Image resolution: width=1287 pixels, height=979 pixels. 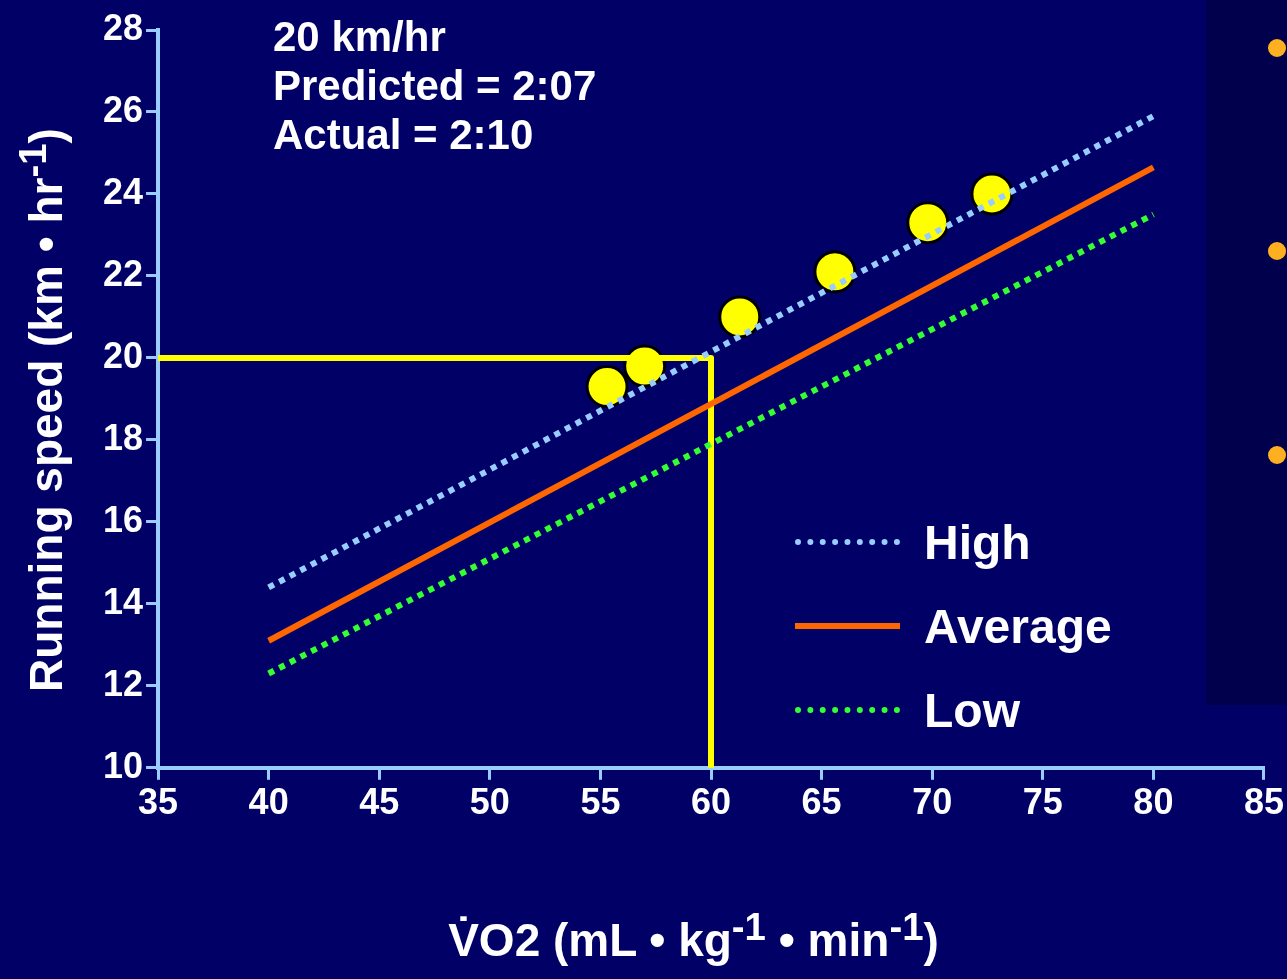 I want to click on x-tick-label: 65, so click(x=821, y=802).